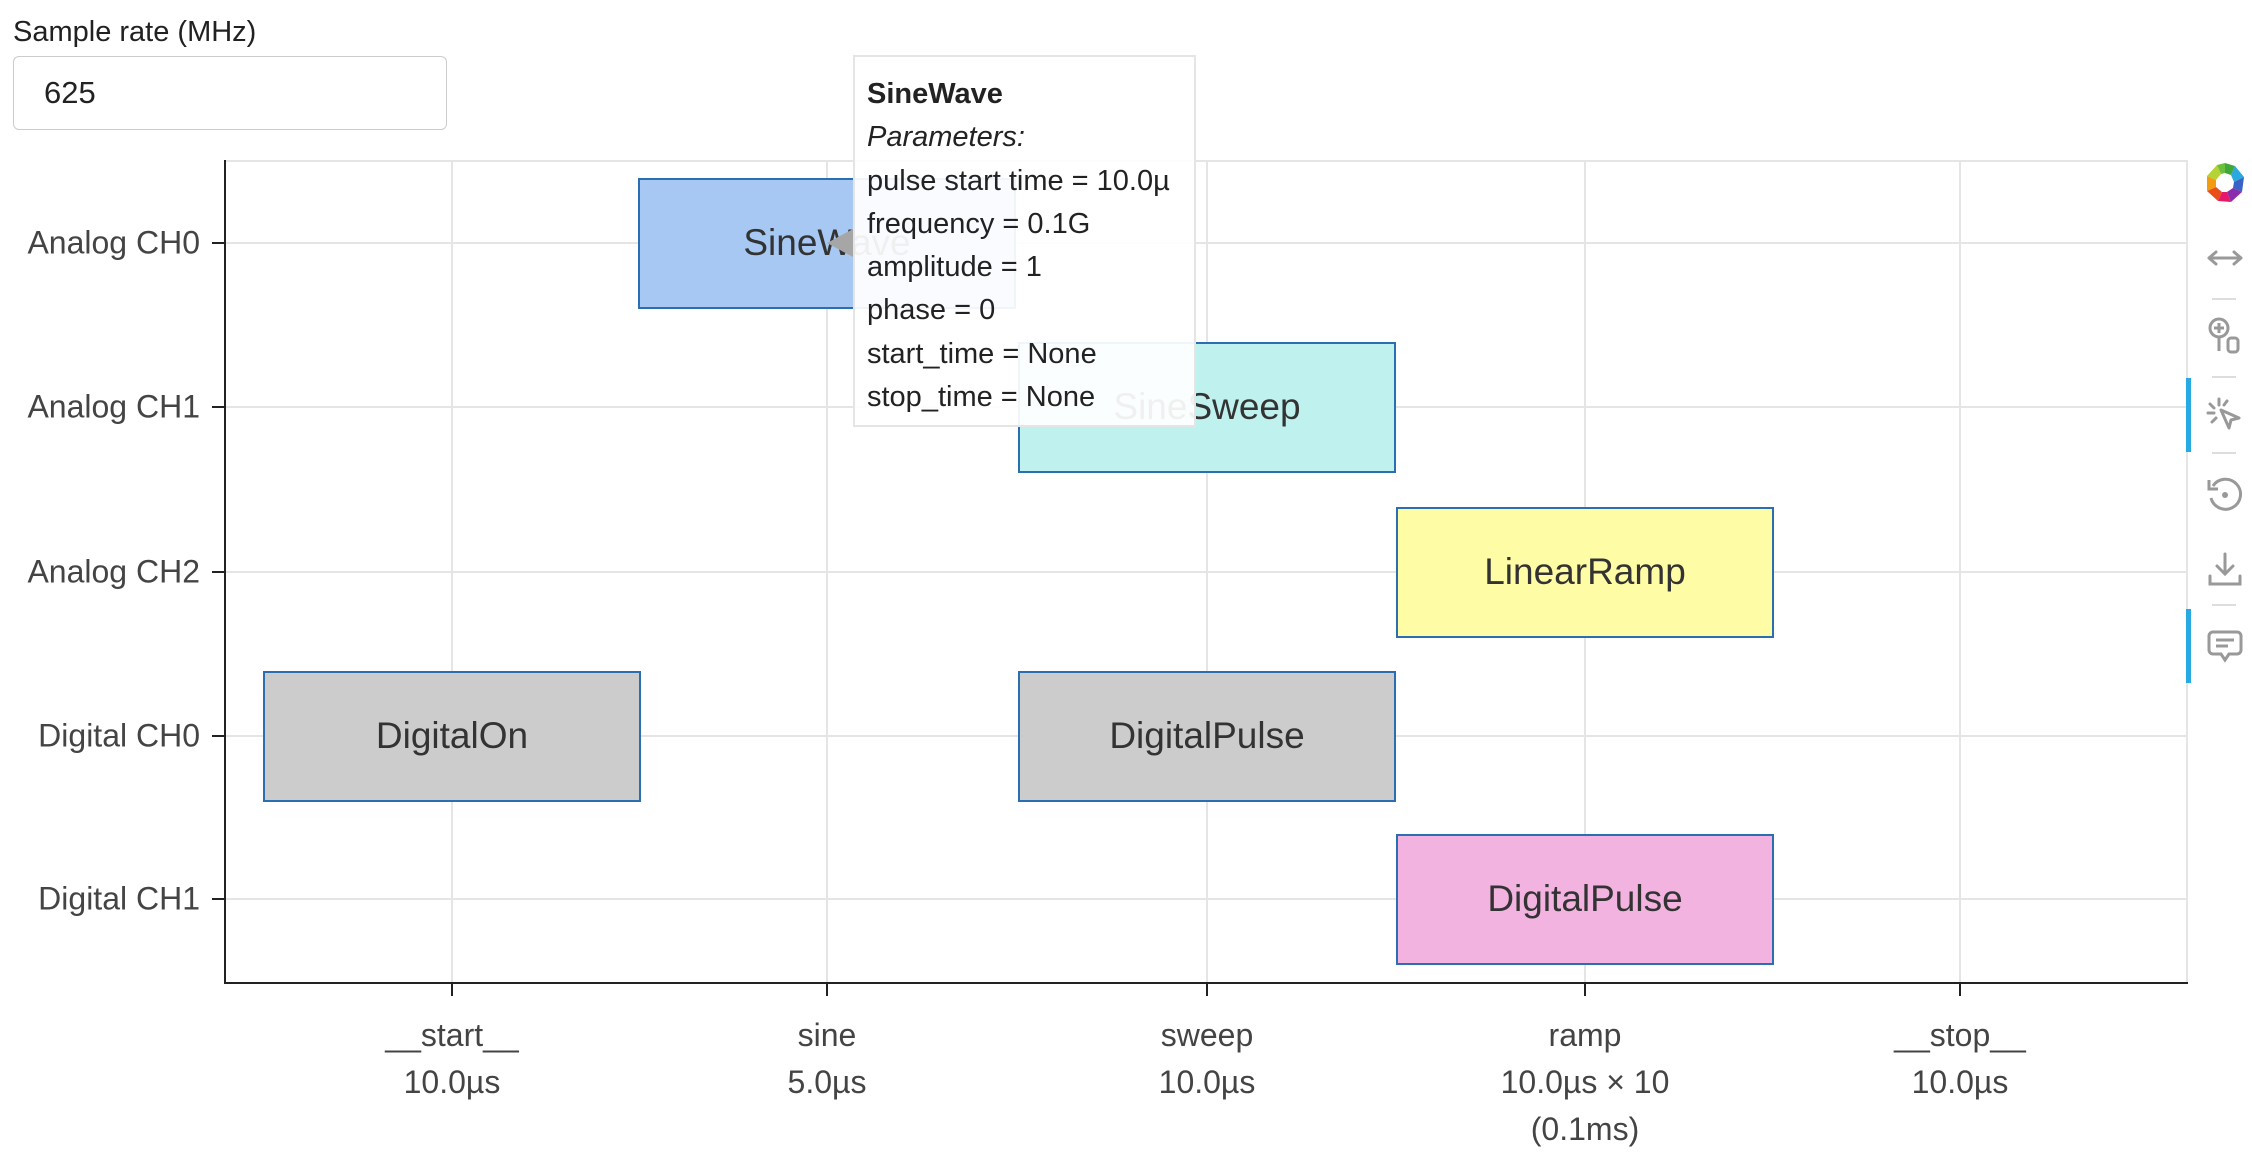 This screenshot has width=2252, height=1163. What do you see at coordinates (113, 406) in the screenshot?
I see `channel-label: Analog CH1` at bounding box center [113, 406].